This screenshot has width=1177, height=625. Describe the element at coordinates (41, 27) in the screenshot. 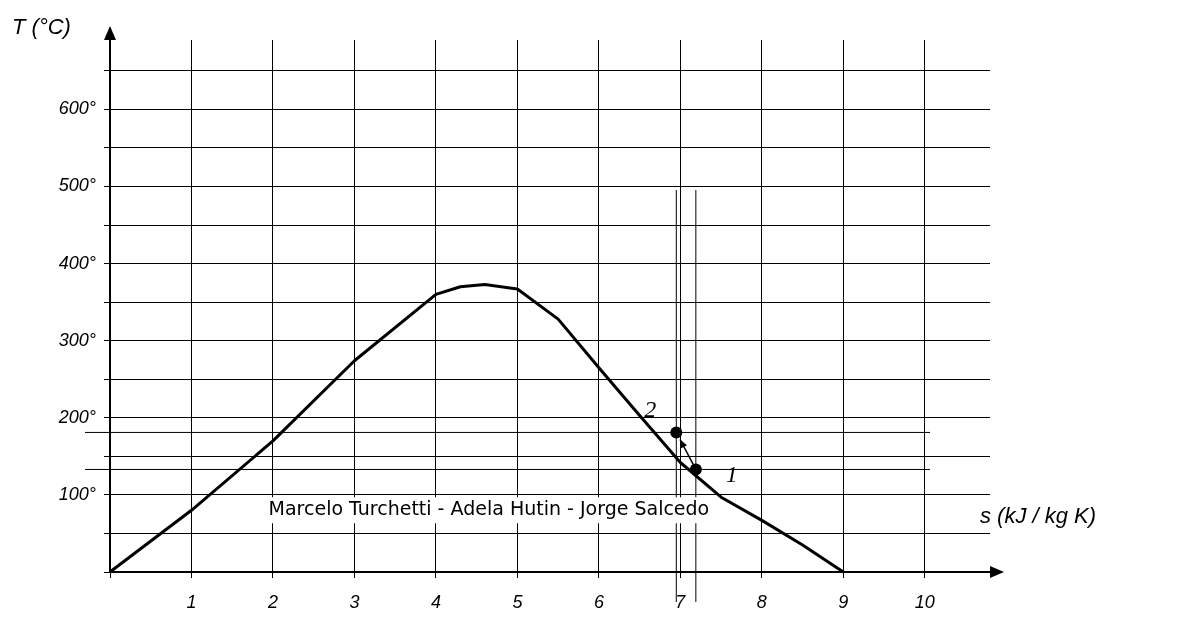

I see `y-axis-title: T (°C)` at that location.